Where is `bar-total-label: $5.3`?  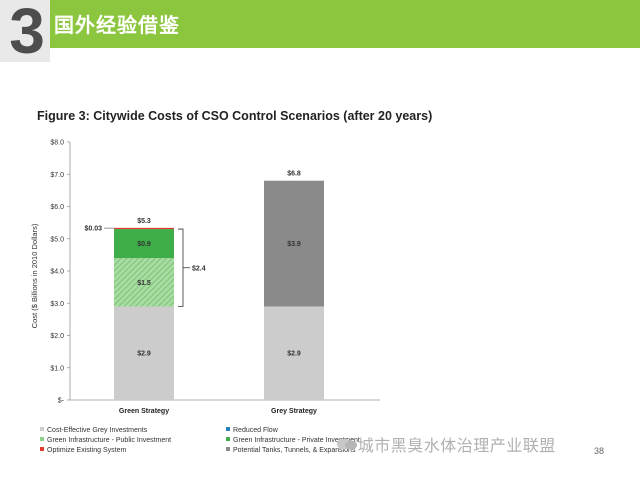
bar-total-label: $5.3 is located at coordinates (144, 221).